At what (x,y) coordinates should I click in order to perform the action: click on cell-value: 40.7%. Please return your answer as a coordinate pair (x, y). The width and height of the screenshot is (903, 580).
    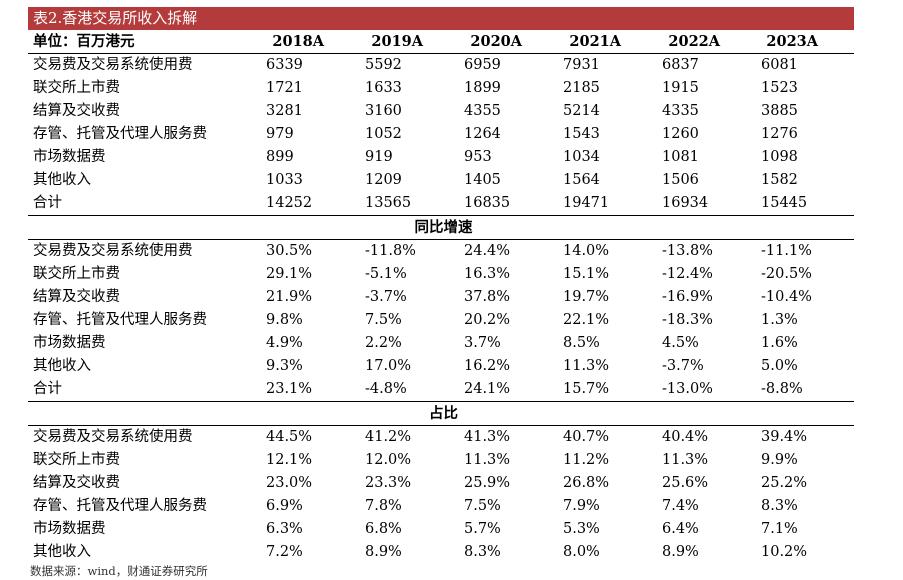
    Looking at the image, I should click on (586, 437).